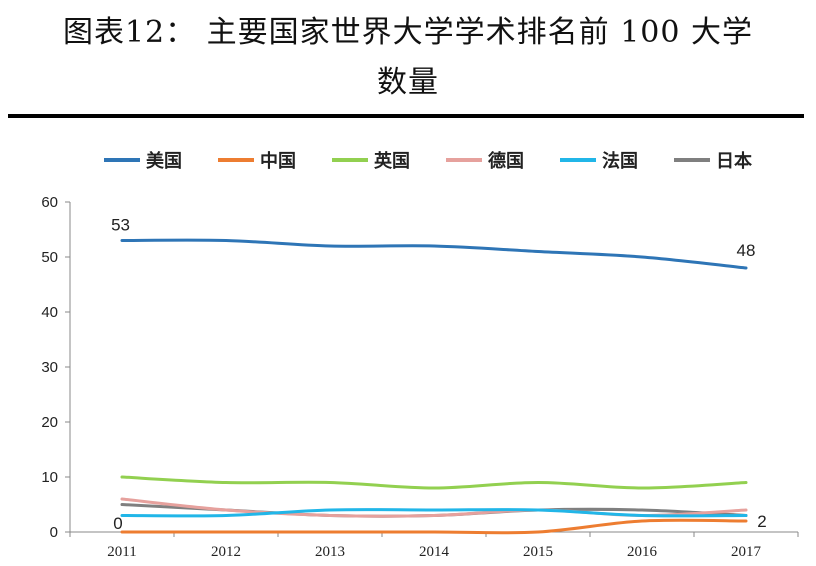 This screenshot has width=816, height=566. What do you see at coordinates (330, 552) in the screenshot?
I see `x-tick-label: 2013` at bounding box center [330, 552].